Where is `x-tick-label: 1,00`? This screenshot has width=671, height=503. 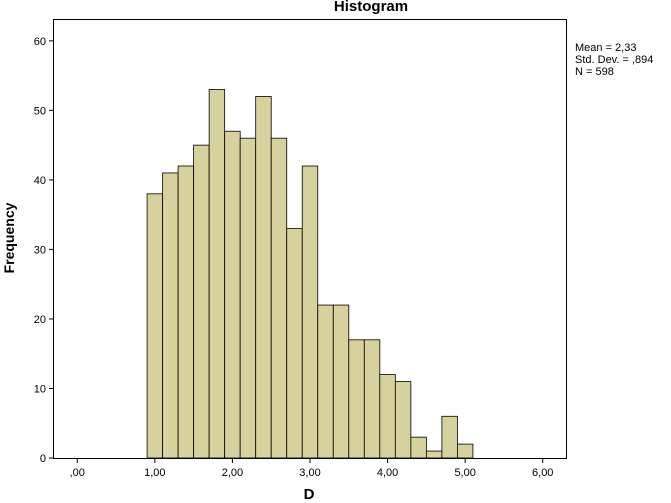 x-tick-label: 1,00 is located at coordinates (154, 473).